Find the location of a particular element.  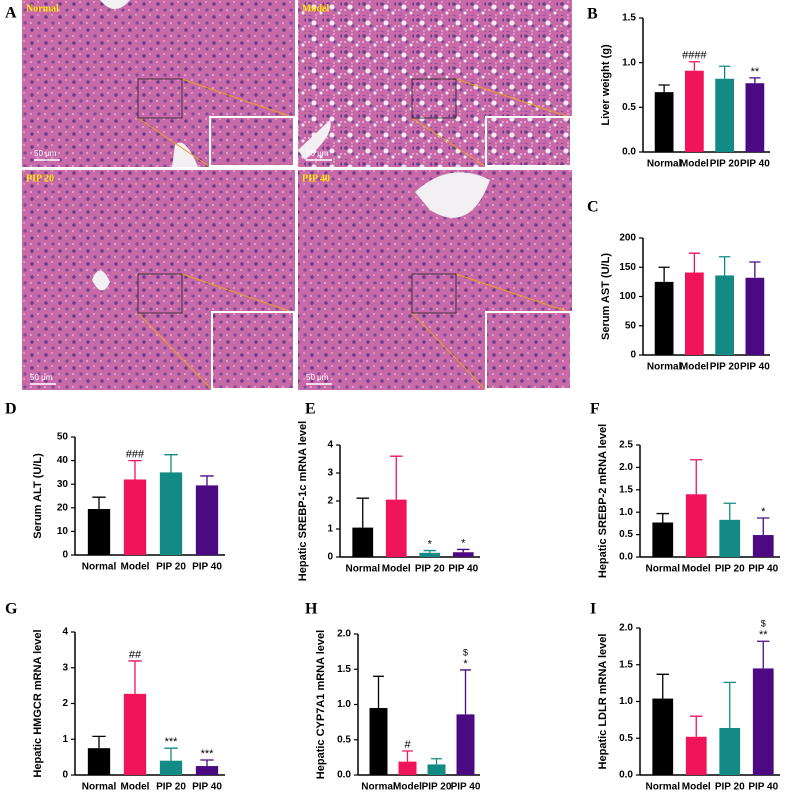

significance-label: # is located at coordinates (407, 745).